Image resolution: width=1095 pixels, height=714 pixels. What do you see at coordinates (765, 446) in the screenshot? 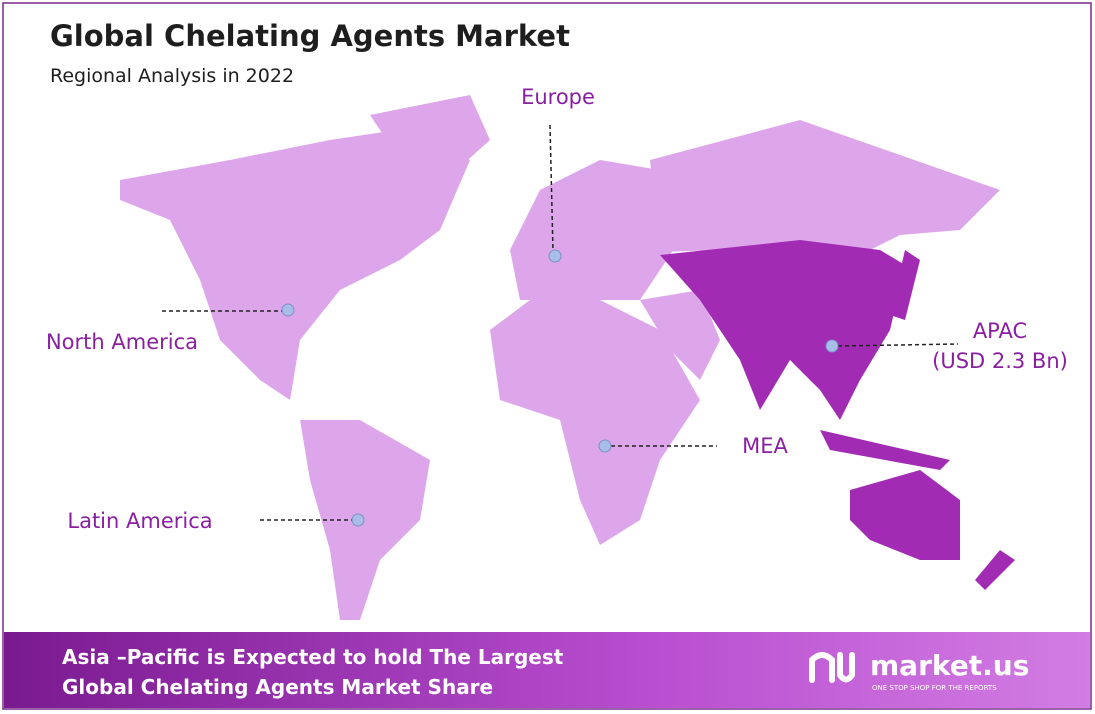
I see `region-label: MEA` at bounding box center [765, 446].